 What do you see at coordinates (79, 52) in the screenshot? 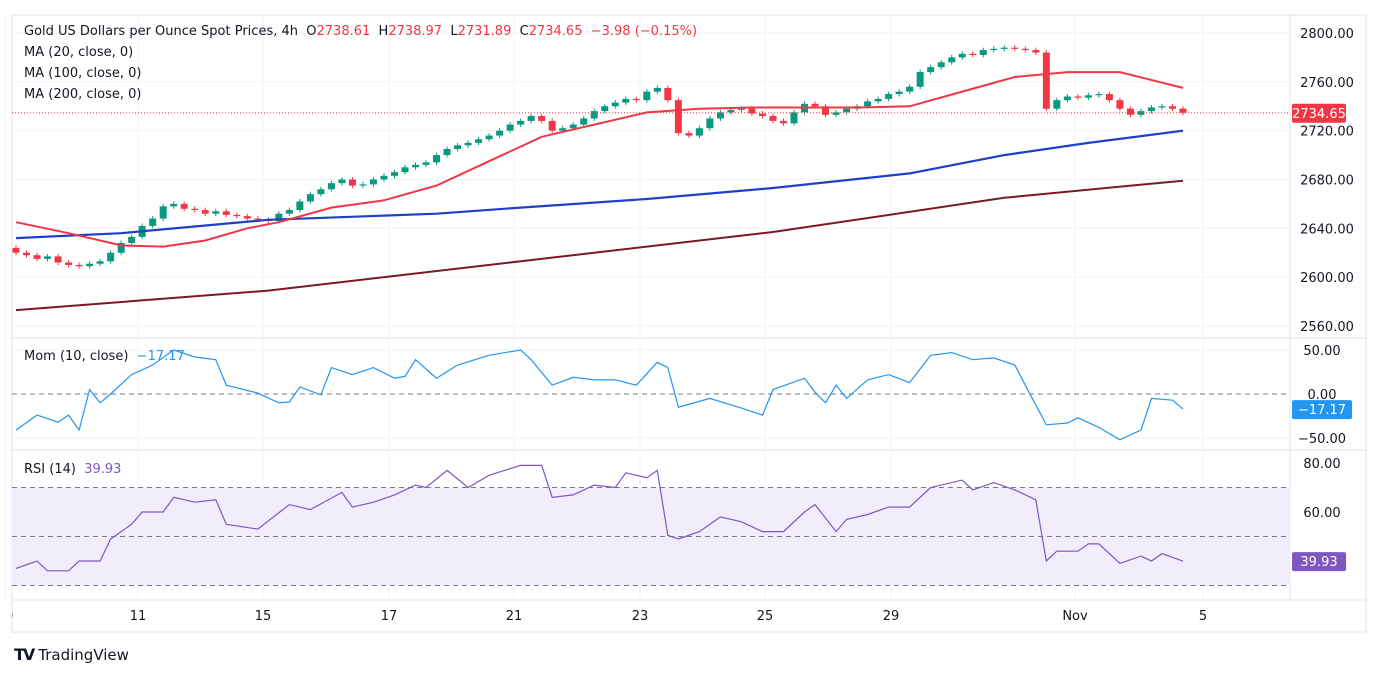
I see `ma20-legend: MA (20, close, 0)` at bounding box center [79, 52].